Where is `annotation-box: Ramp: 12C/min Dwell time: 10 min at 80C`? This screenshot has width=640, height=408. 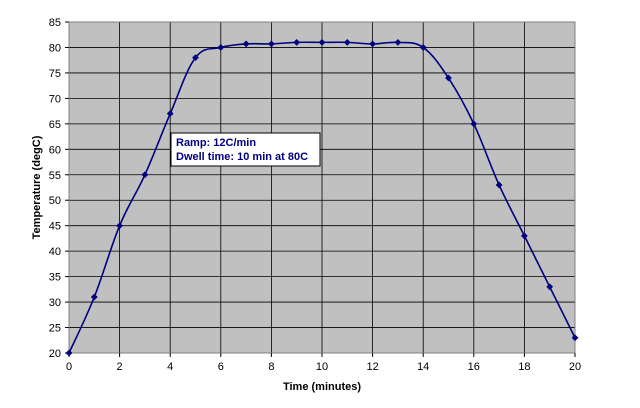 annotation-box: Ramp: 12C/min Dwell time: 10 min at 80C is located at coordinates (245, 149).